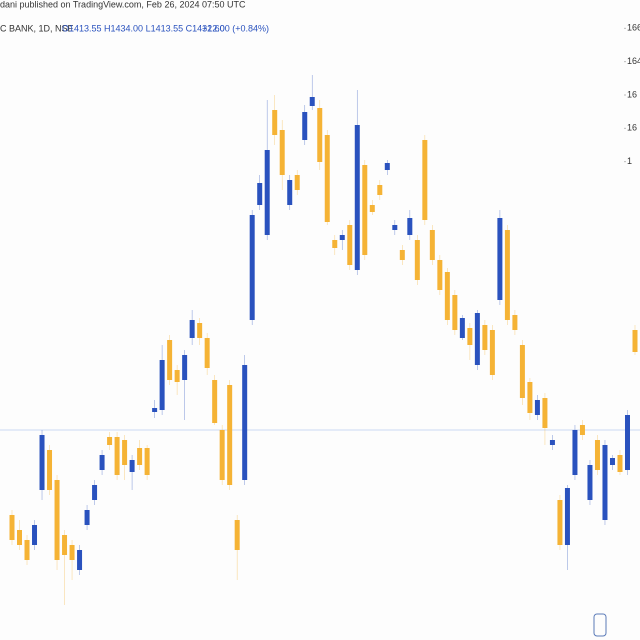 The image size is (640, 640). Describe the element at coordinates (633, 61) in the screenshot. I see `y-tick-label: 164` at that location.